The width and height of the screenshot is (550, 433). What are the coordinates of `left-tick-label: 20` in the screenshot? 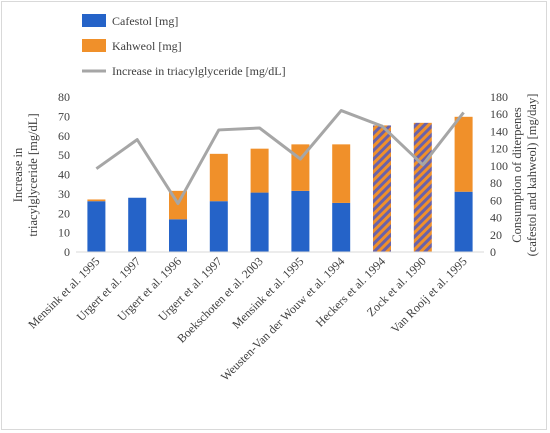 It's located at (64, 213).